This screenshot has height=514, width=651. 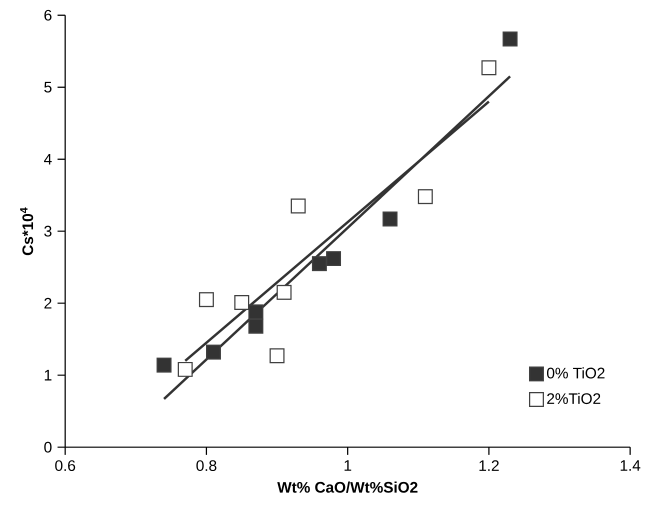 What do you see at coordinates (48, 15) in the screenshot?
I see `y-tick-label: 6` at bounding box center [48, 15].